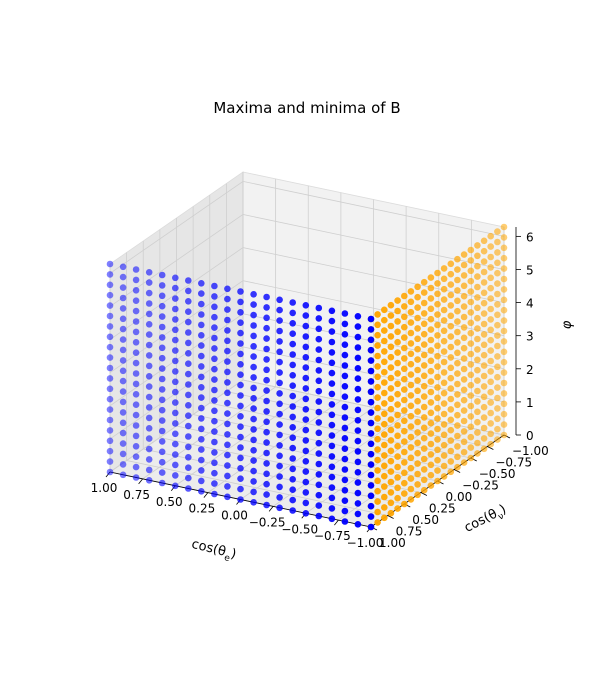 The height and width of the screenshot is (700, 600). Describe the element at coordinates (332, 536) in the screenshot. I see `x-tick-label: −0.75` at that location.